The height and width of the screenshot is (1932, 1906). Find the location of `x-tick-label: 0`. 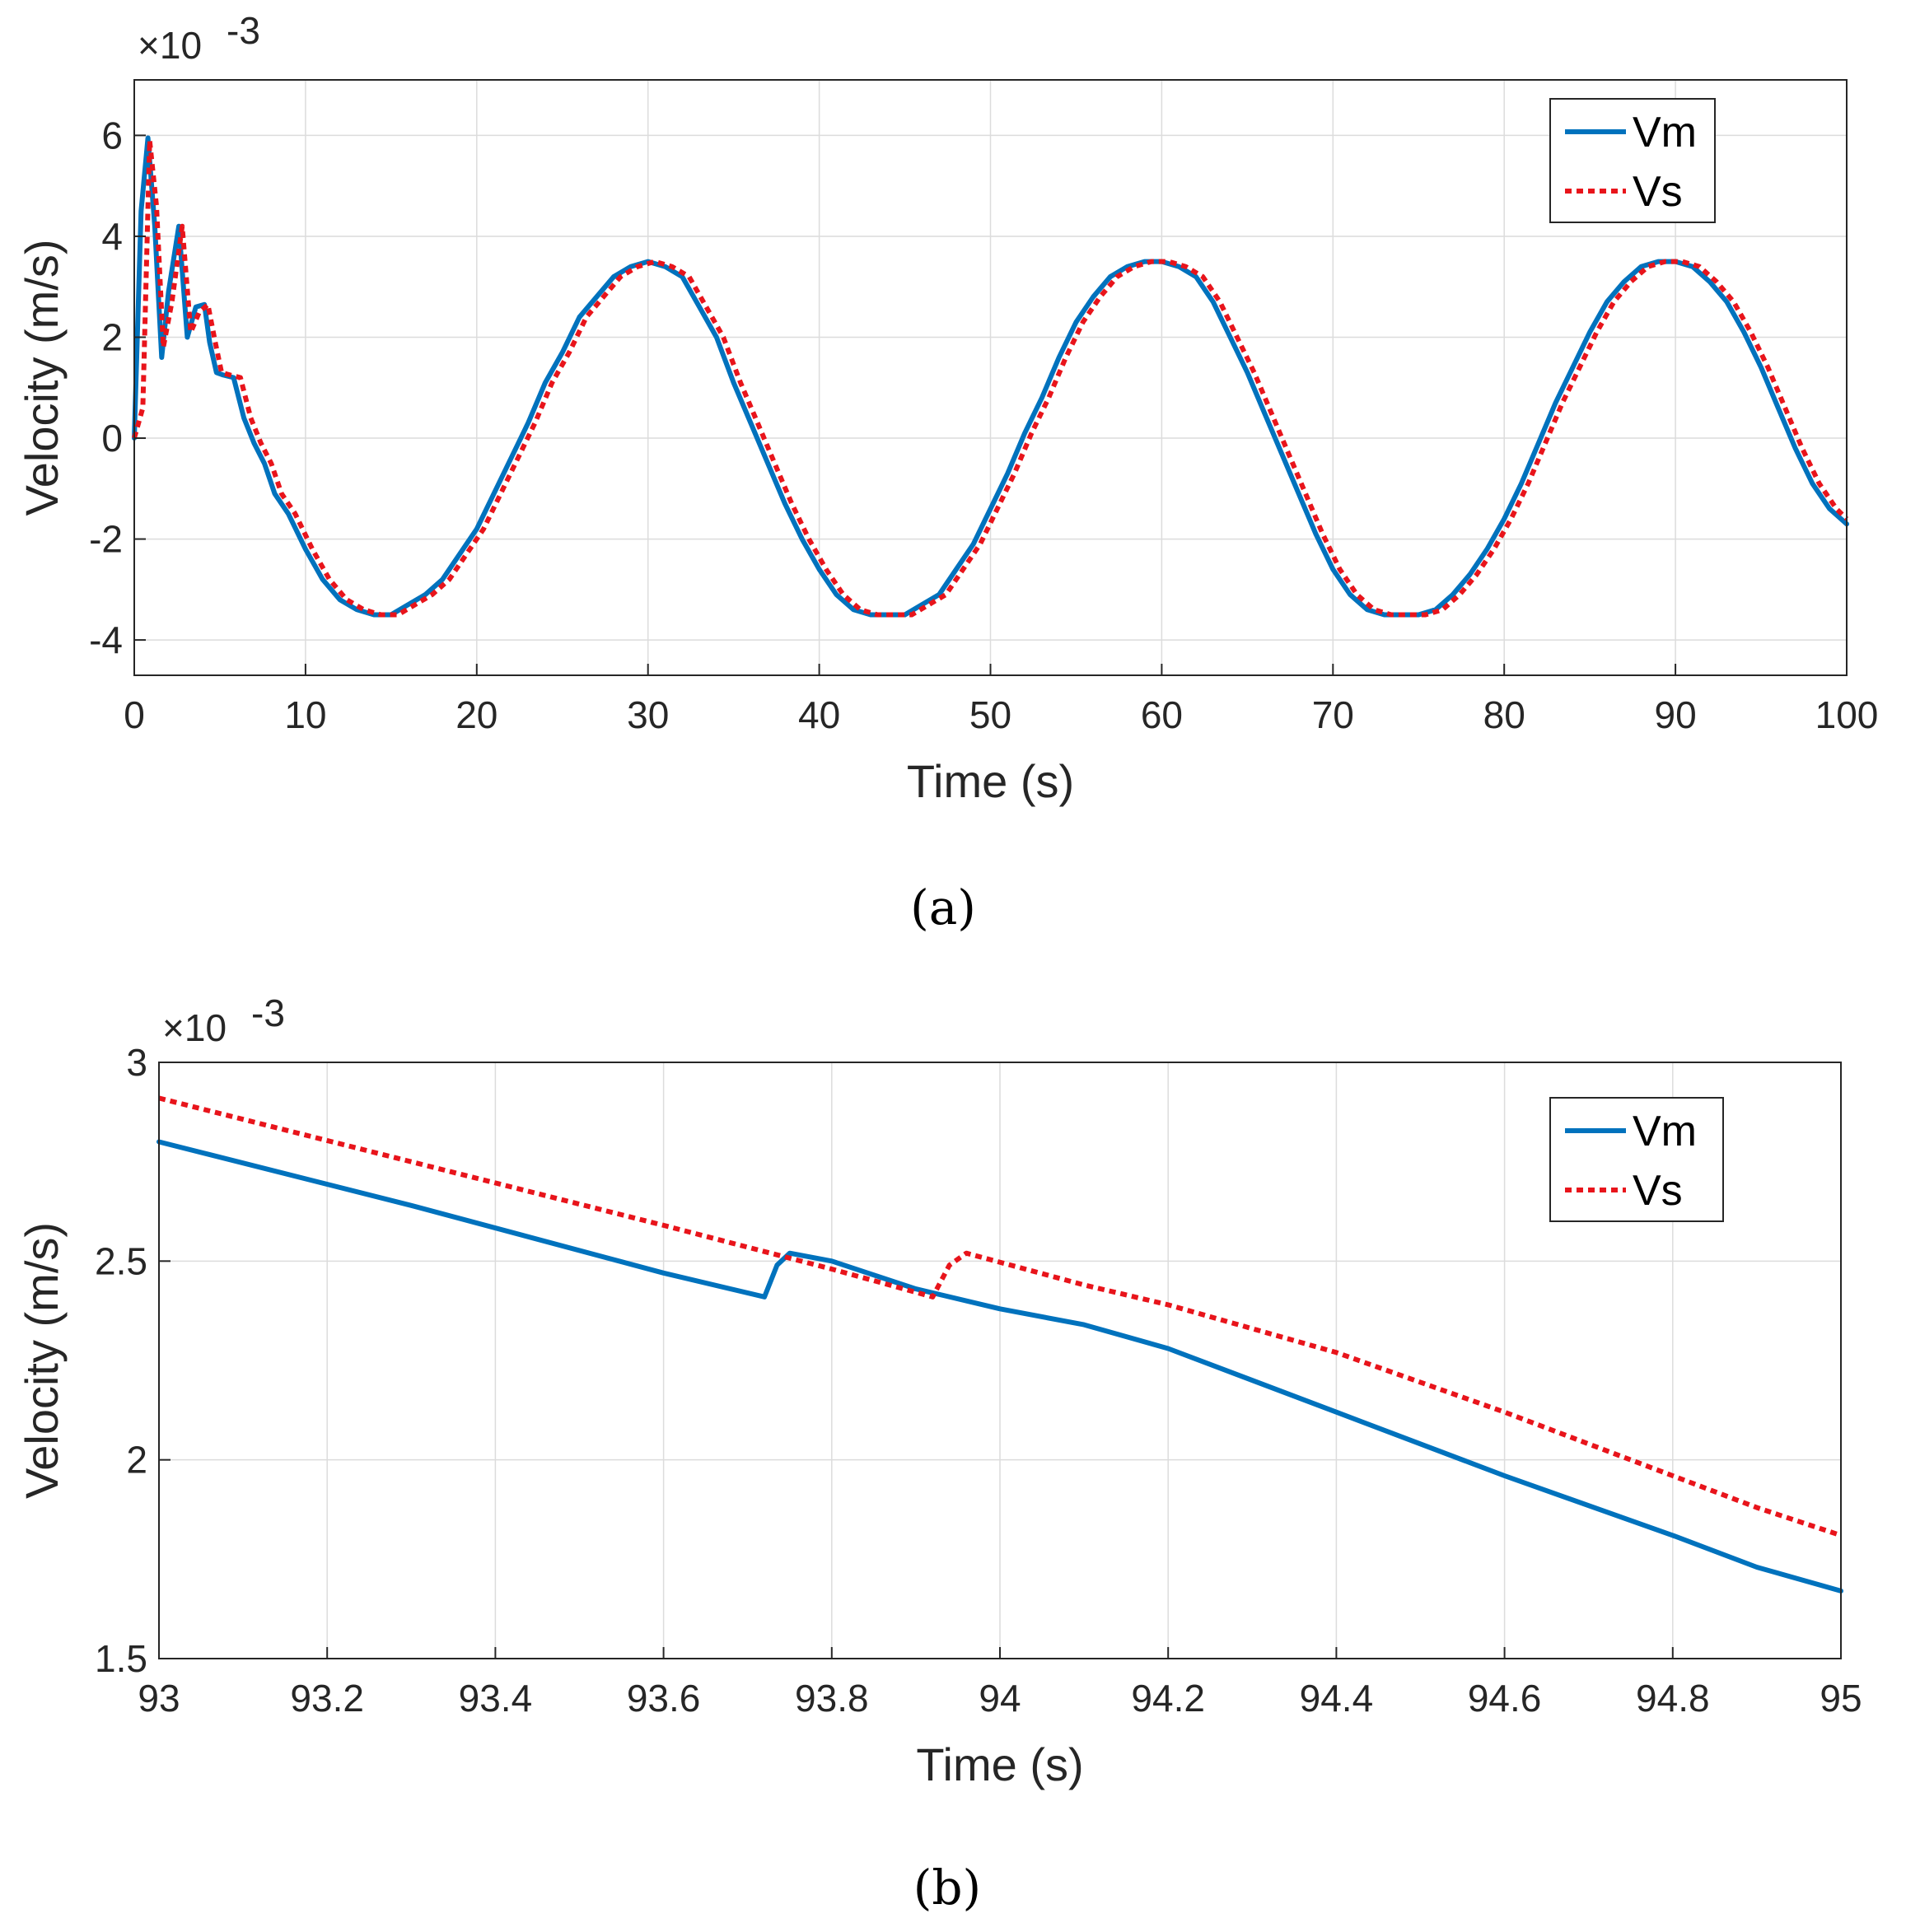

x-tick-label: 0 is located at coordinates (134, 714).